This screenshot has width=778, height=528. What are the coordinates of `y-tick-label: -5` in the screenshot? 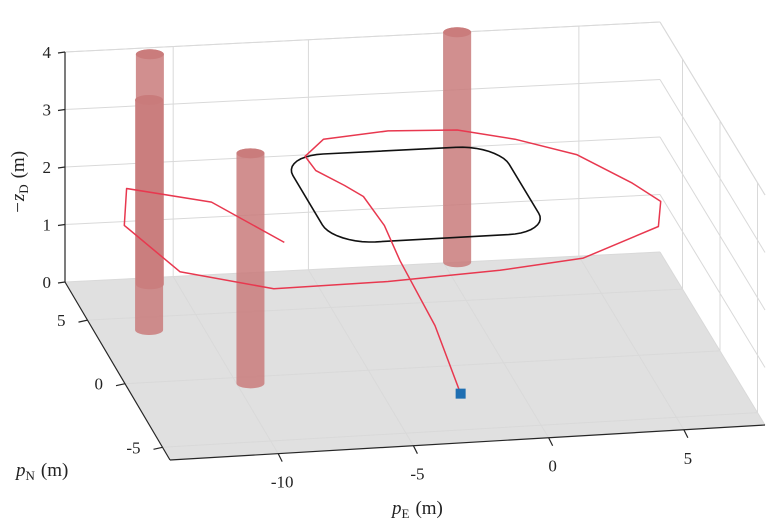 It's located at (133, 447).